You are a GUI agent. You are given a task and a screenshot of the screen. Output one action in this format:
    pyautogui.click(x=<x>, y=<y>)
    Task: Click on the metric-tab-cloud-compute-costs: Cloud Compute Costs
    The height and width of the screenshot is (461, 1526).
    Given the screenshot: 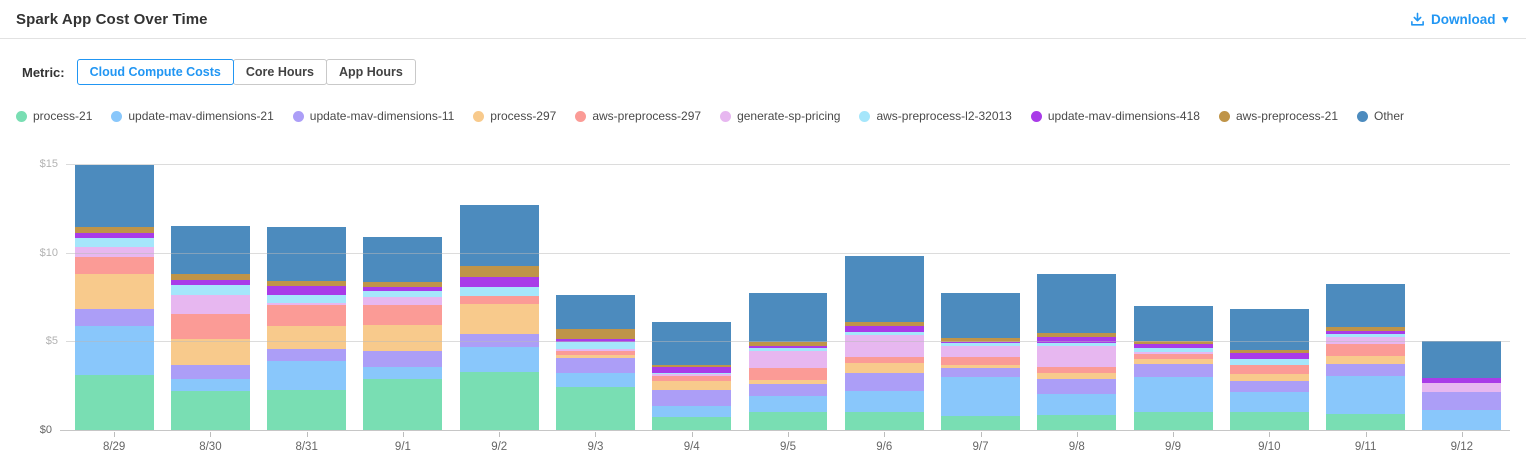 What is the action you would take?
    pyautogui.click(x=155, y=72)
    